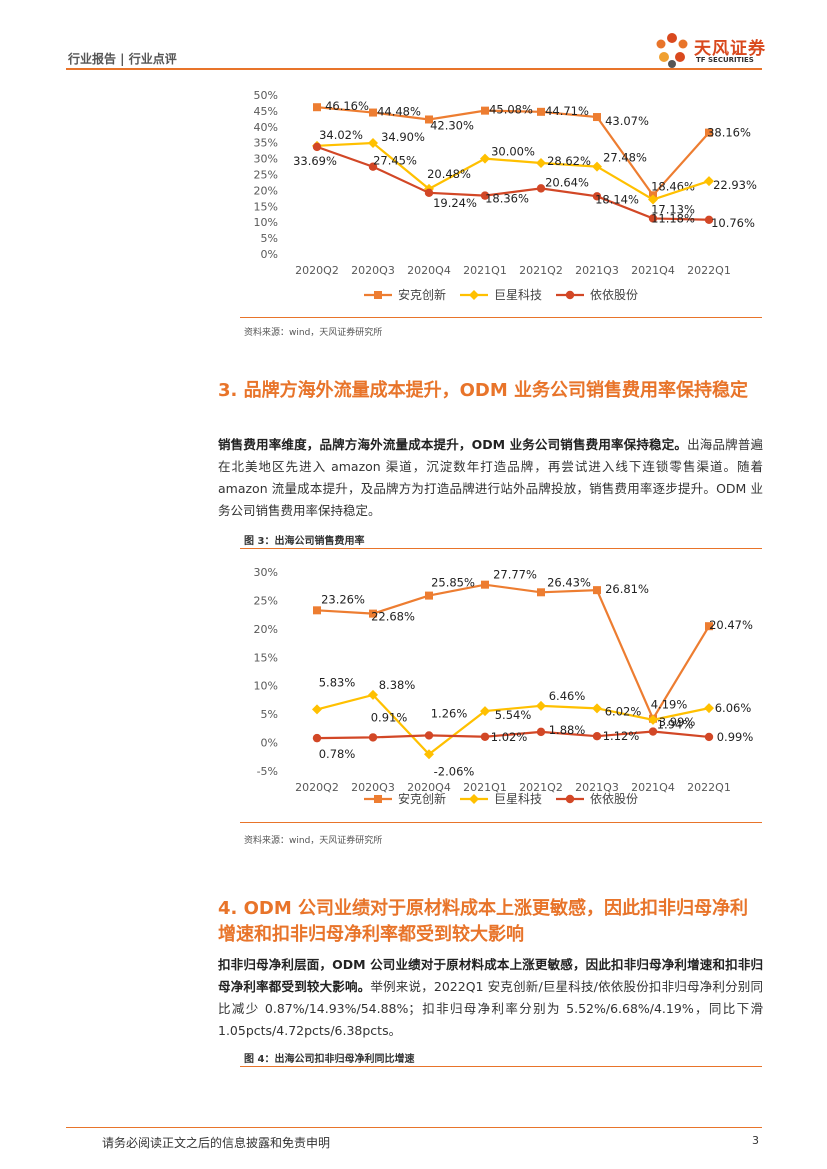  Describe the element at coordinates (501, 822) in the screenshot. I see `chart2-bottom-rule` at that location.